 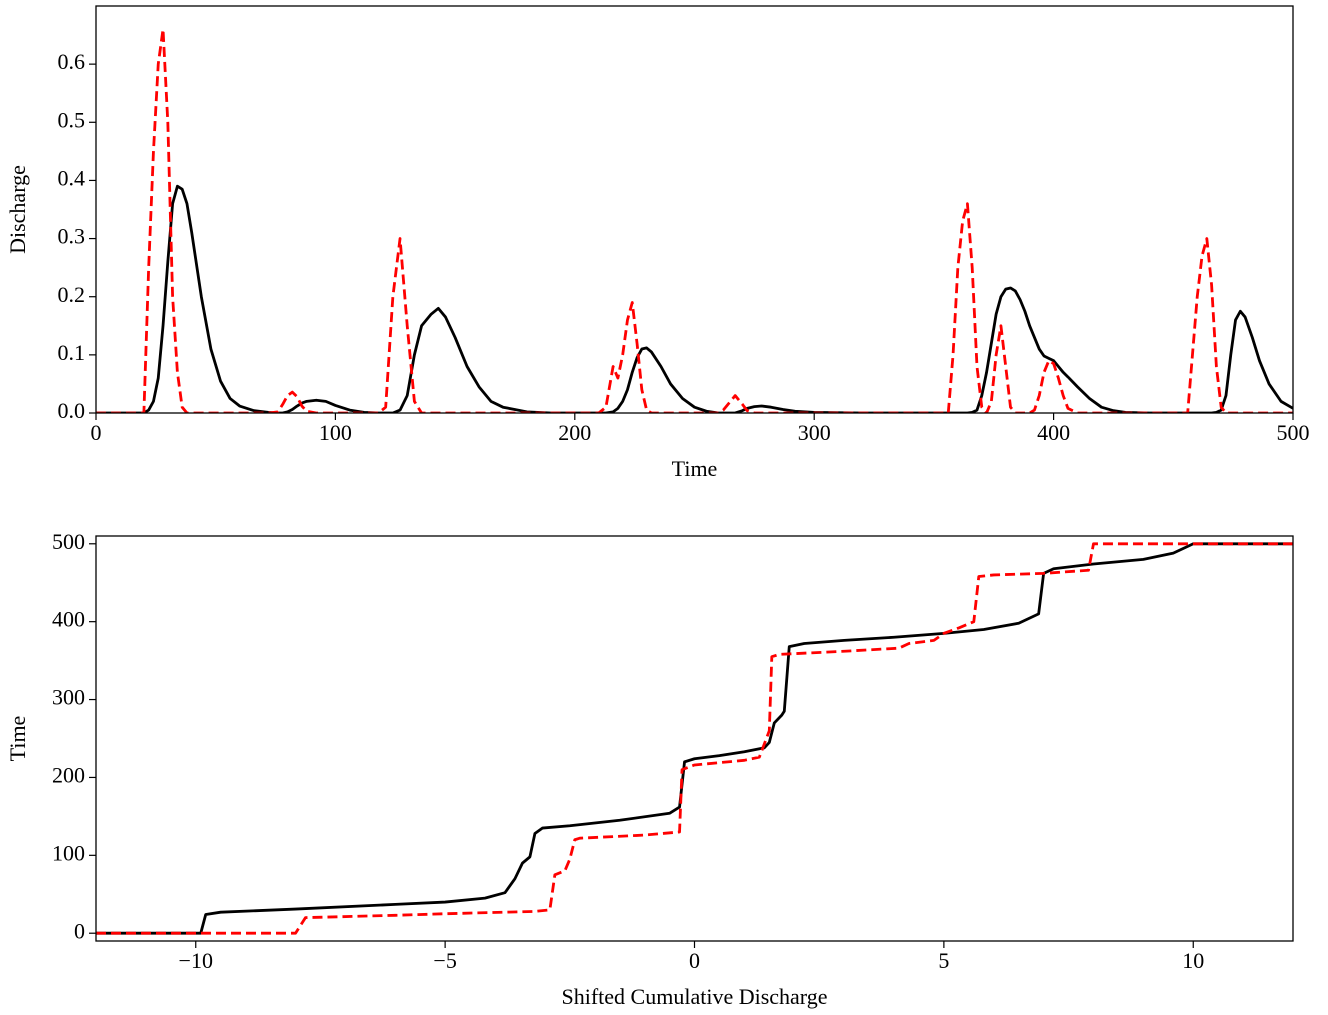 I want to click on y-tick-label: 400, so click(x=68, y=619).